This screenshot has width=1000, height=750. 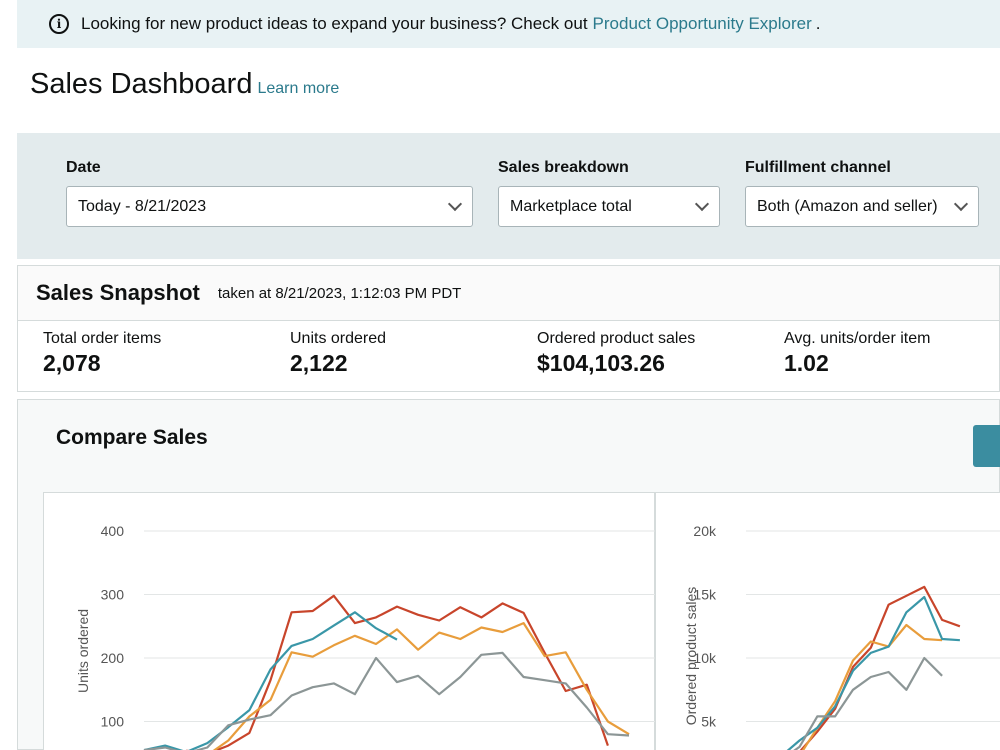 I want to click on metric-value: 2,122, so click(x=319, y=363).